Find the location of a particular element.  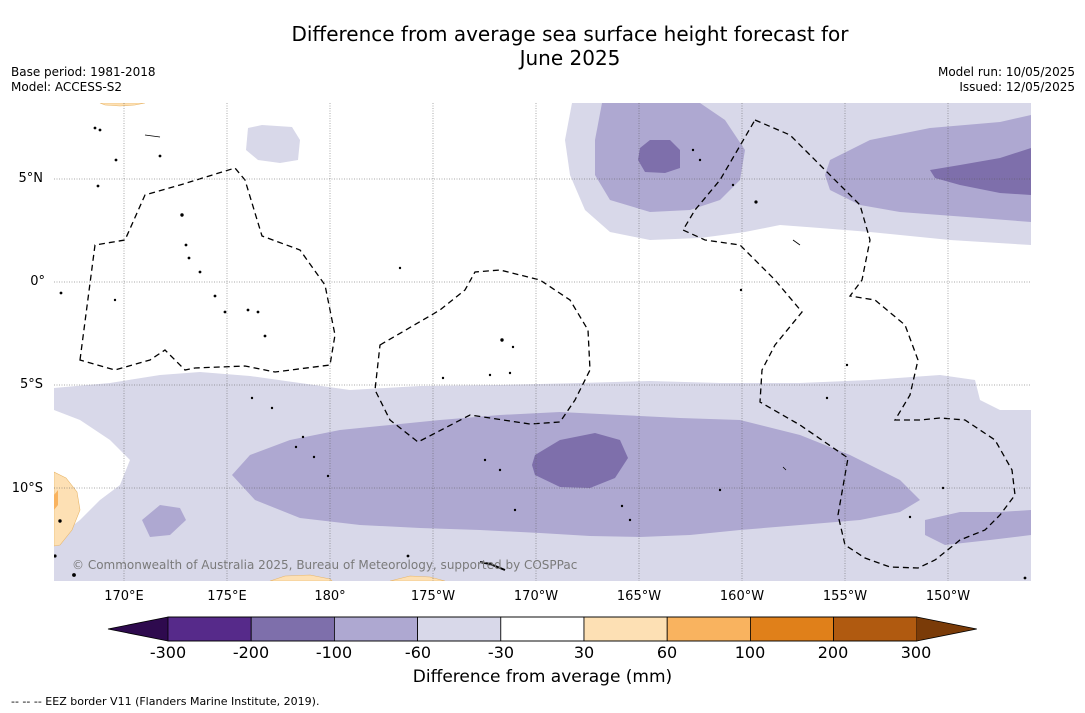

anomaly-region-small-north is located at coordinates (273, 144).